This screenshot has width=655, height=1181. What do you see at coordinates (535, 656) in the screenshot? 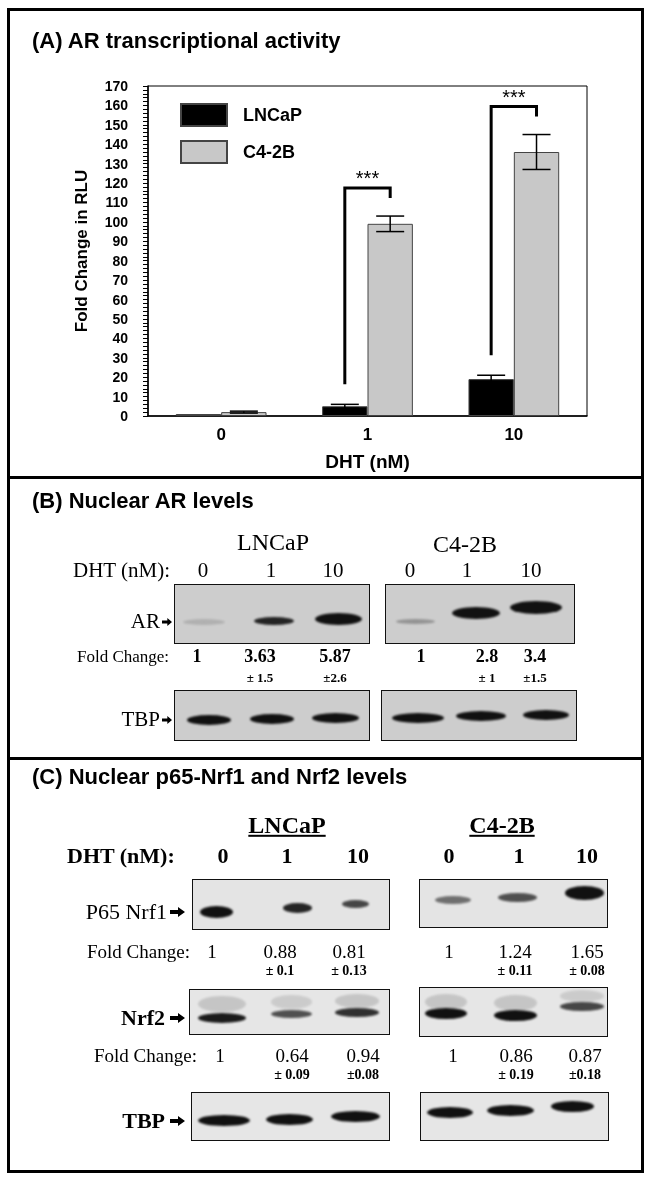
I see `text: 3.4` at bounding box center [535, 656].